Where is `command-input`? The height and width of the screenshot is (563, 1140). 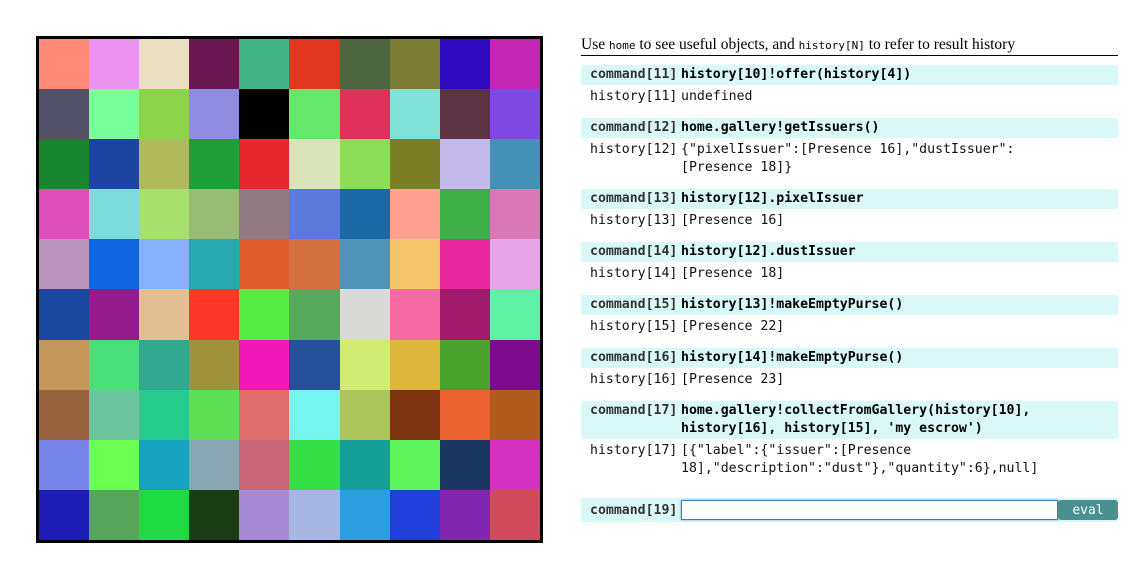
command-input is located at coordinates (869, 510).